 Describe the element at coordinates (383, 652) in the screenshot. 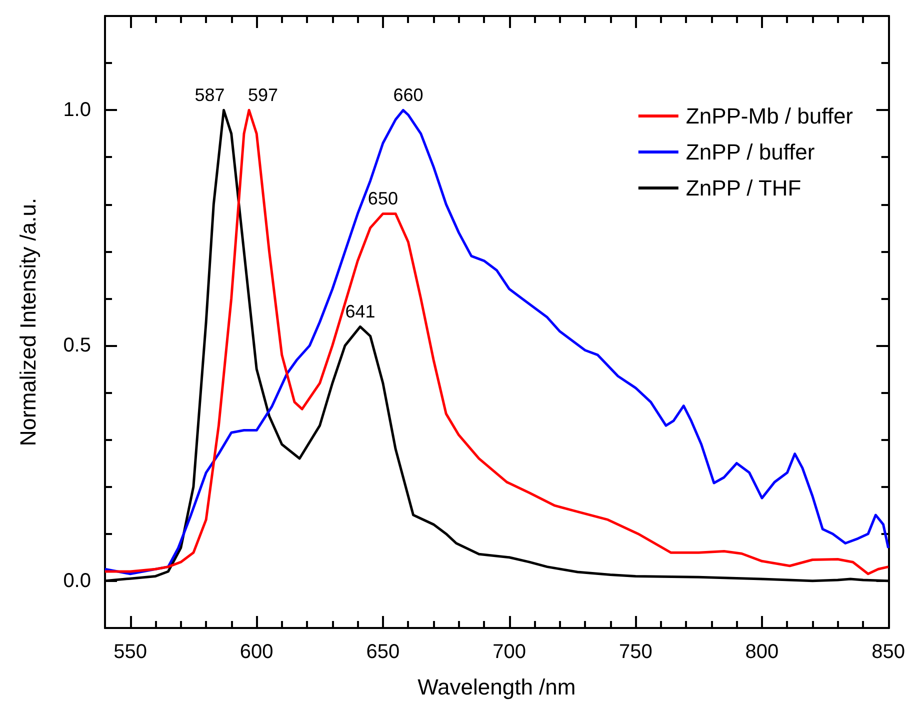

I see `x-tick-label: 650` at that location.